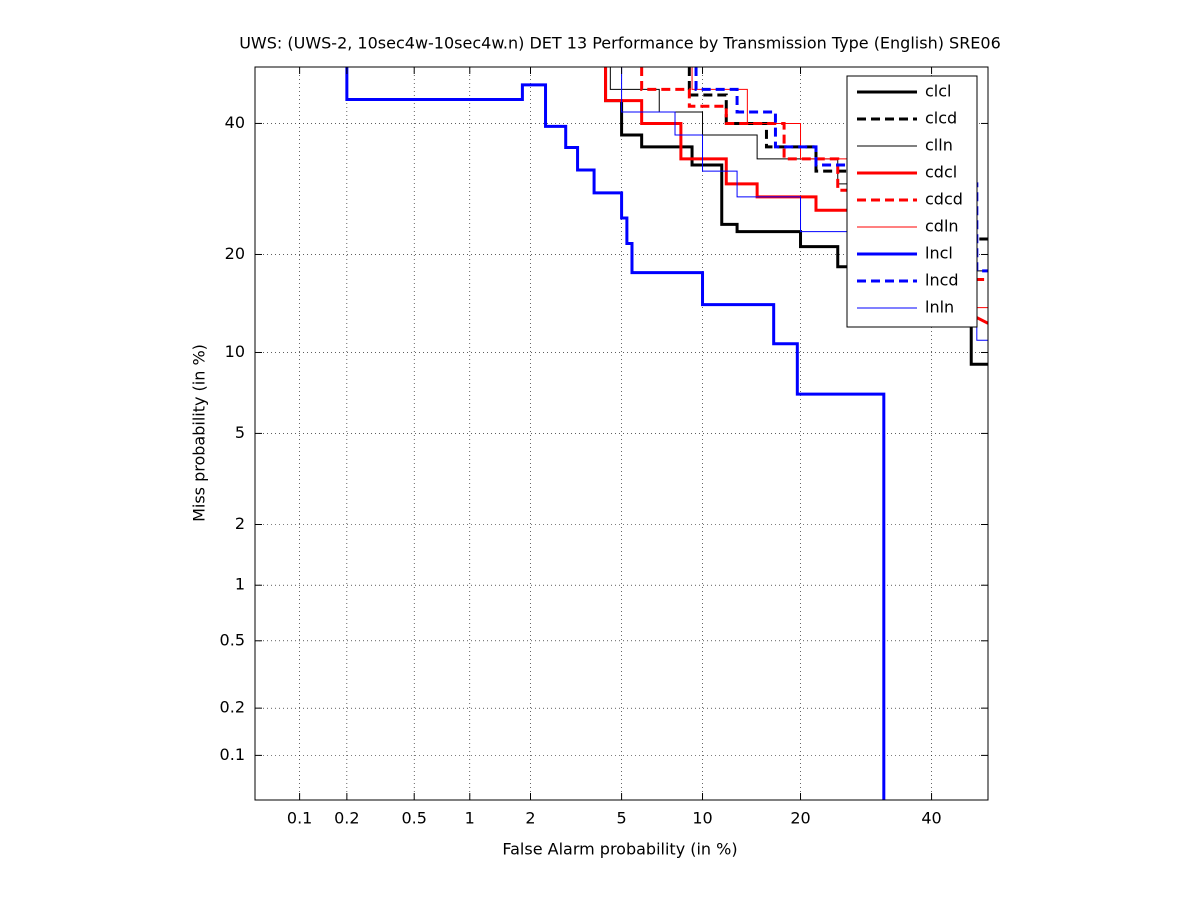  Describe the element at coordinates (413, 818) in the screenshot. I see `x-tick-label: 0.5` at that location.